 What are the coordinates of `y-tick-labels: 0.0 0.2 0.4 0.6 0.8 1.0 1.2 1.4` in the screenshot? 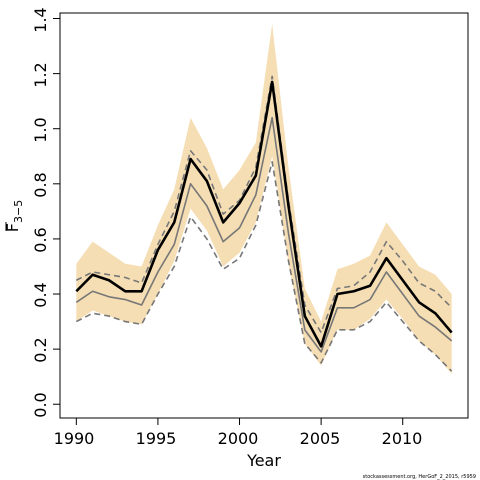 It's located at (40, 212).